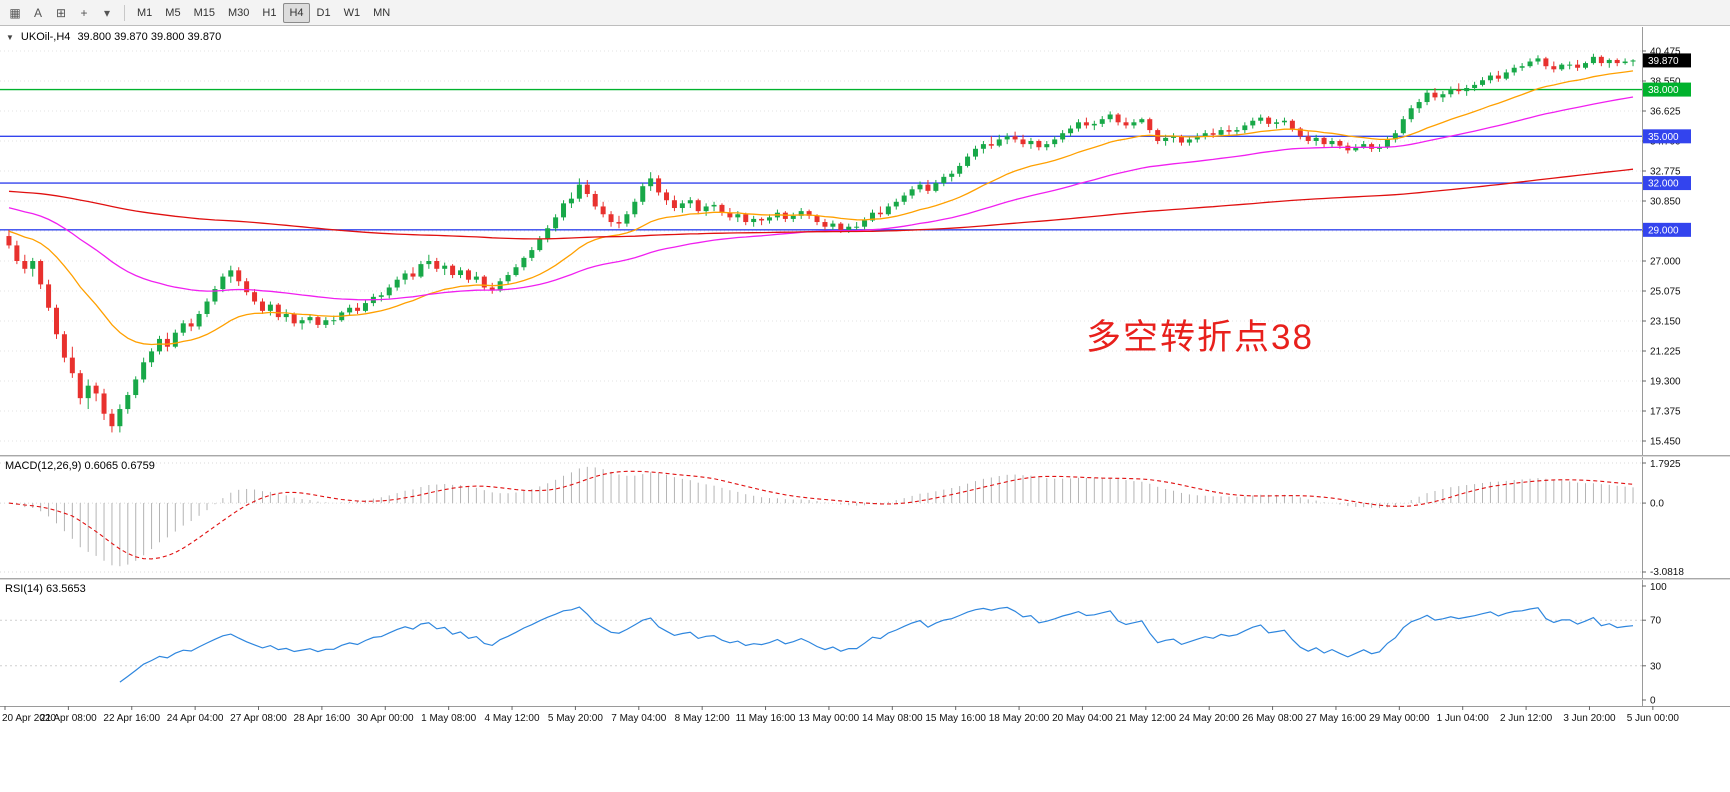  Describe the element at coordinates (1686, 517) in the screenshot. I see `macd-axis: 1.7925 0.0 -3.0818` at that location.